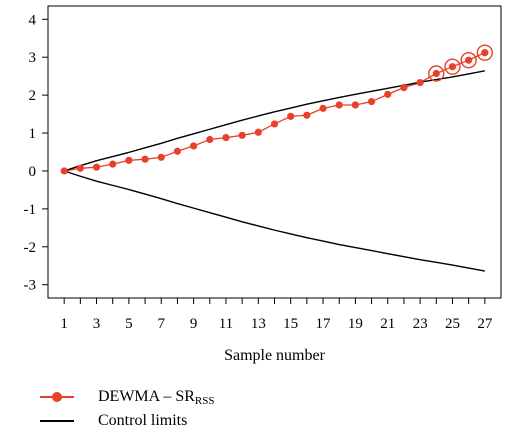 This screenshot has width=509, height=432. I want to click on legend-swatch-control-limits, so click(57, 421).